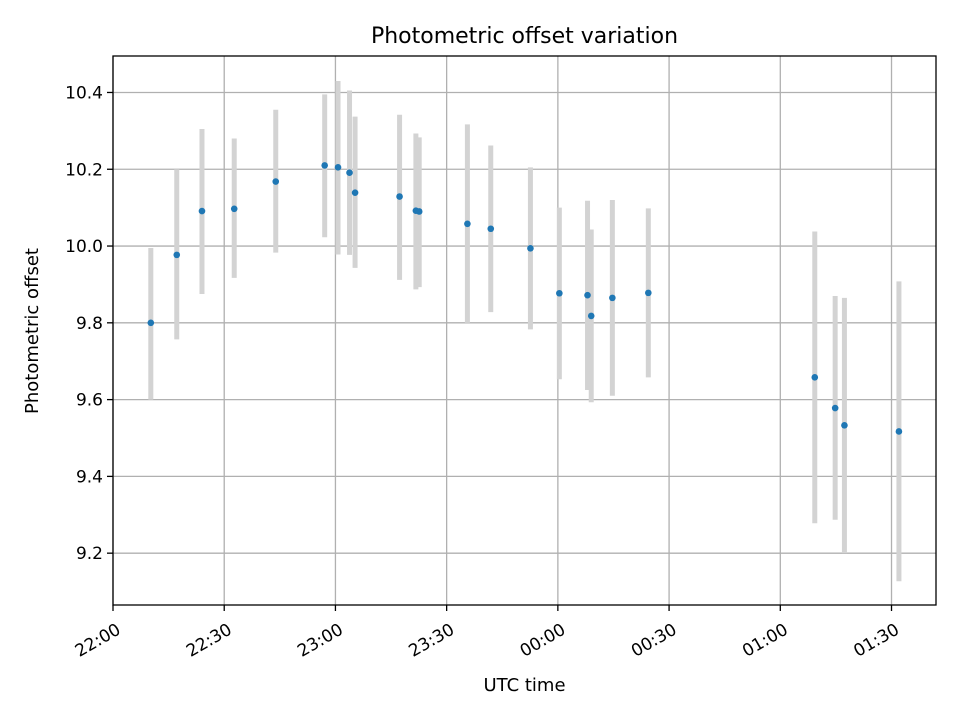 Image resolution: width=960 pixels, height=720 pixels. I want to click on x-axis-ticks: 22:00 22:30 23:00 23:30 00:00 00:30 01:00 01:30, so click(487, 633).